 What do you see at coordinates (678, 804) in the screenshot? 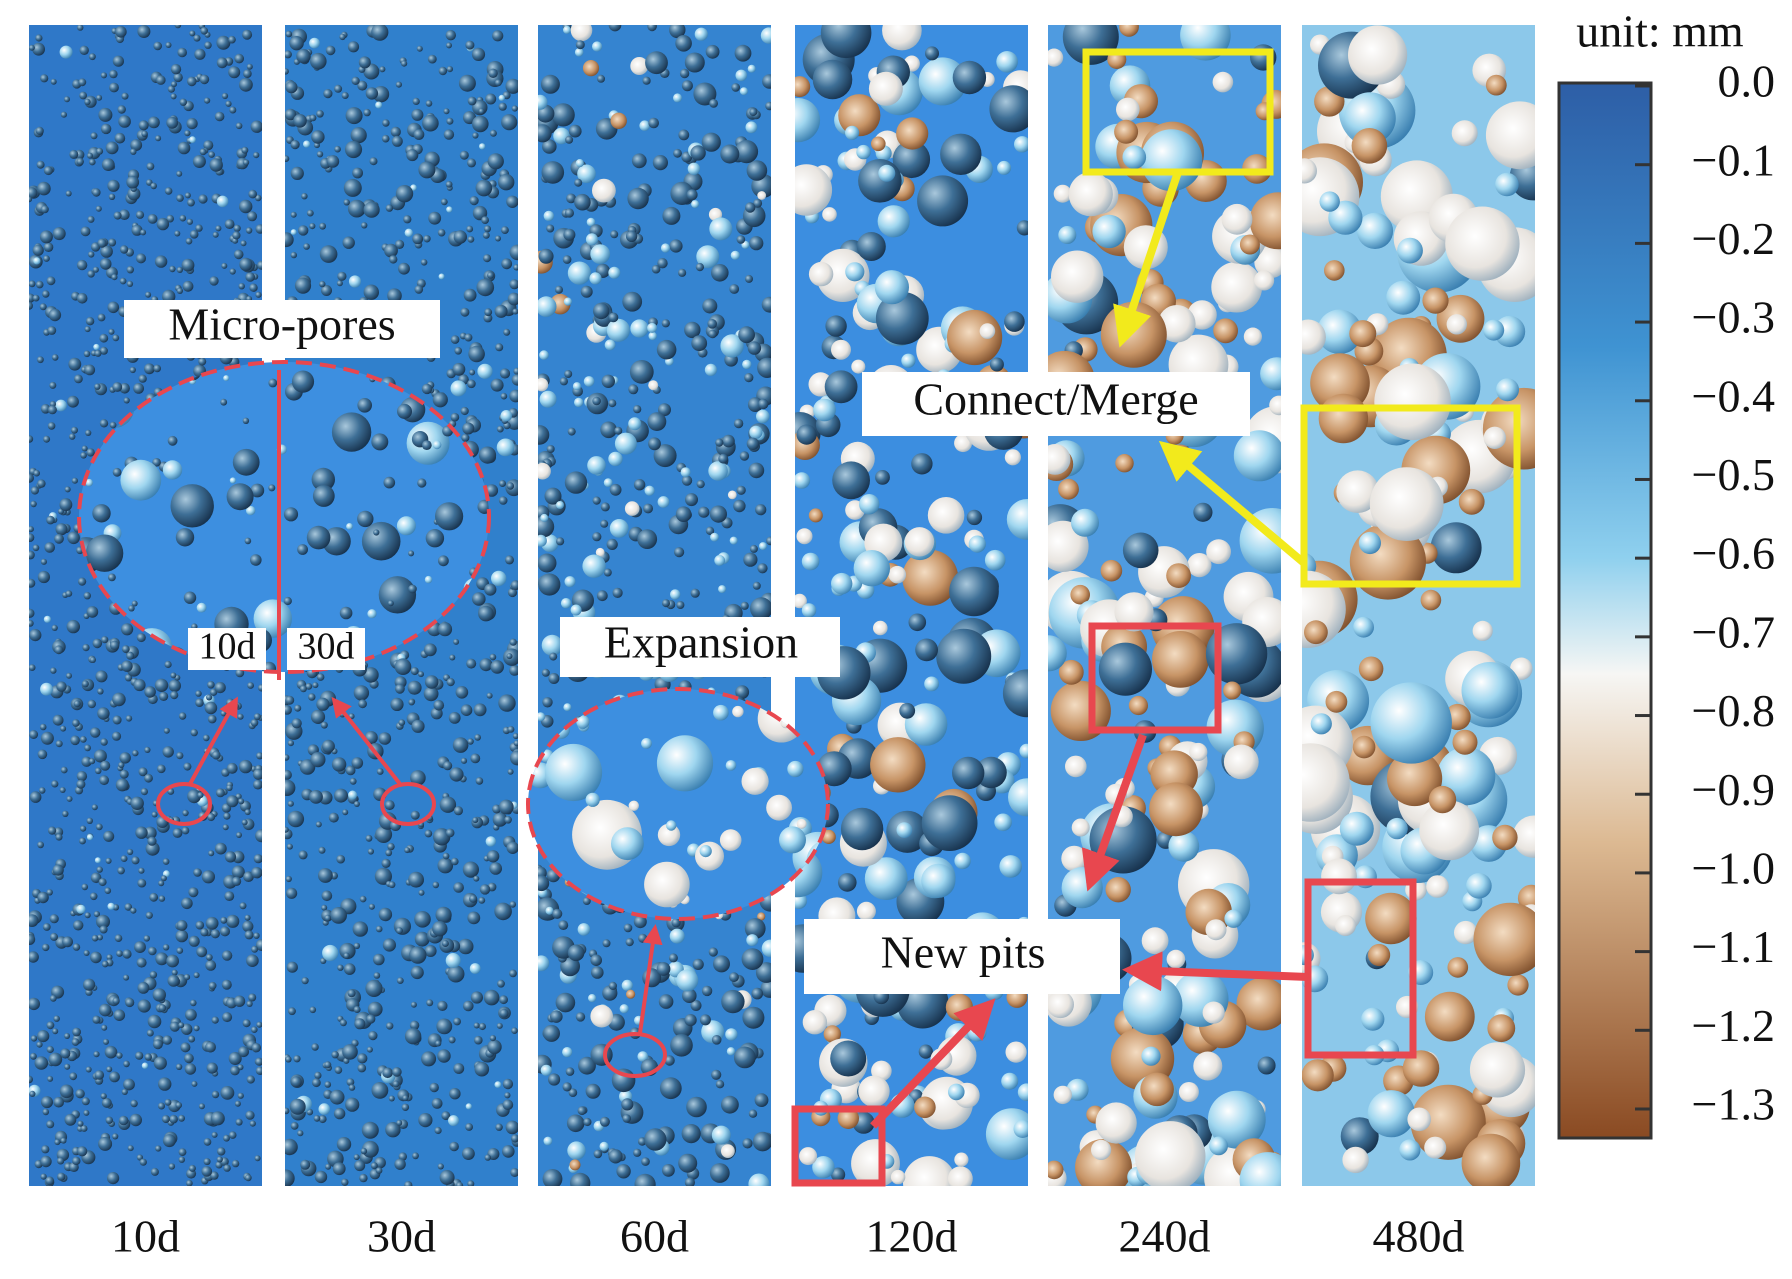
I see `inset-outline` at bounding box center [678, 804].